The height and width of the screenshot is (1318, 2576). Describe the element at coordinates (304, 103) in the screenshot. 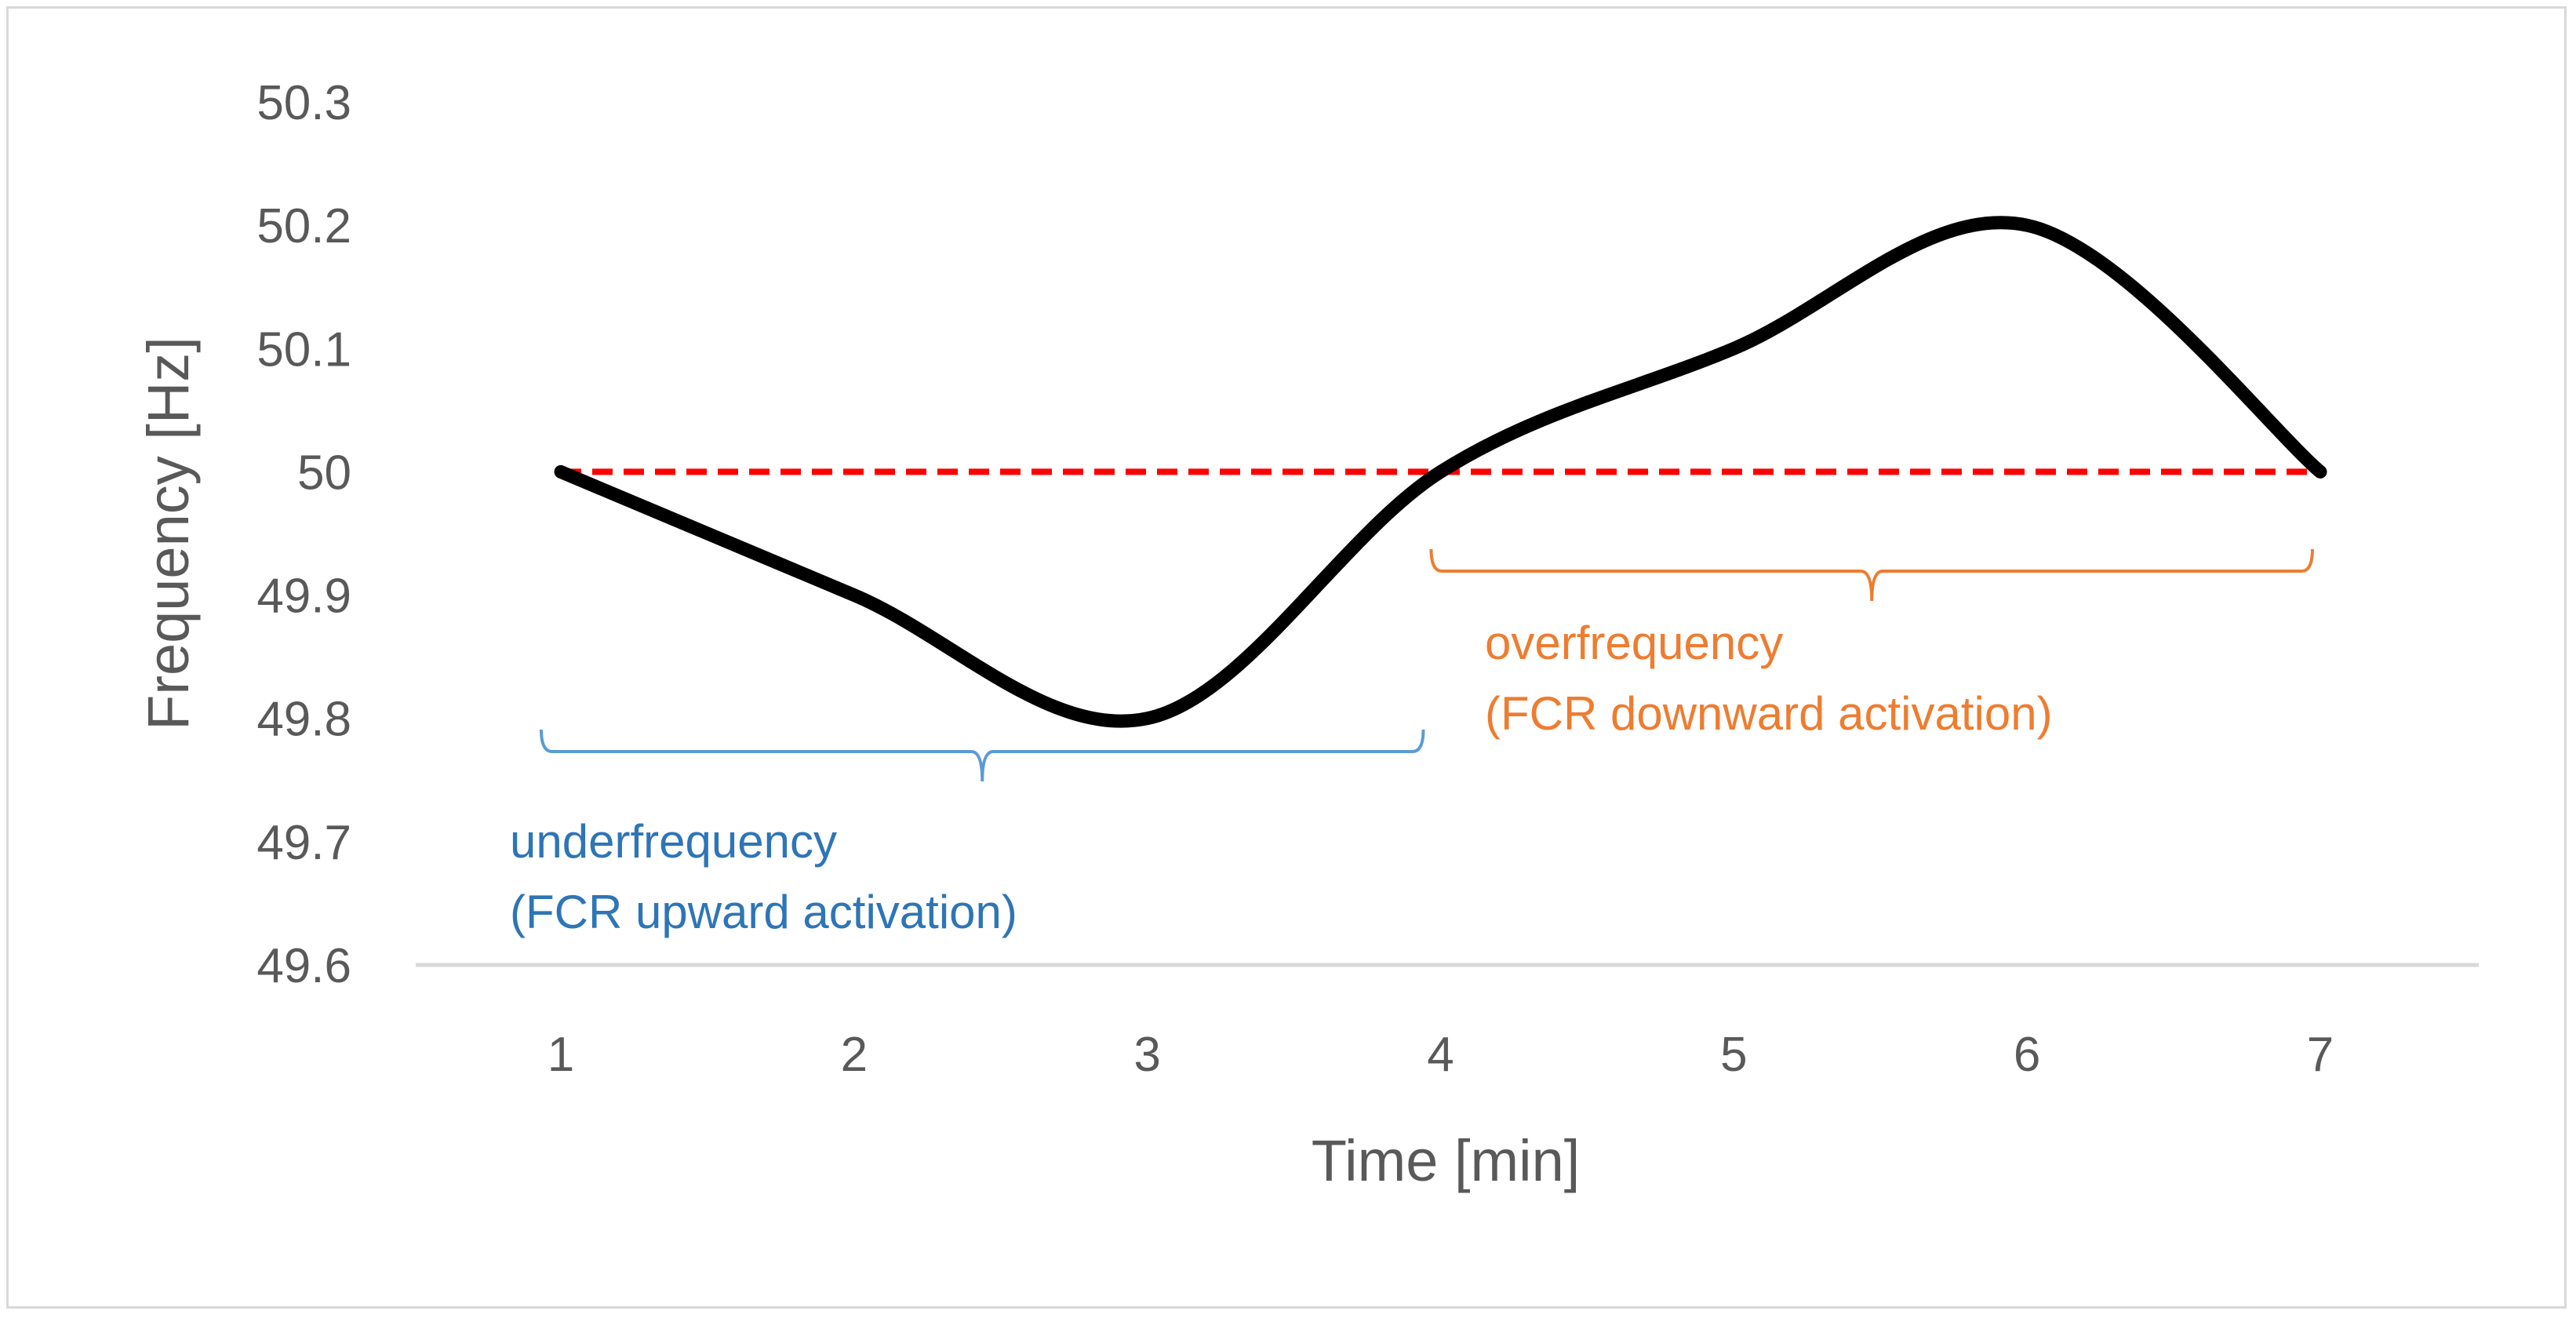

I see `y-tick-label: 50.3` at that location.